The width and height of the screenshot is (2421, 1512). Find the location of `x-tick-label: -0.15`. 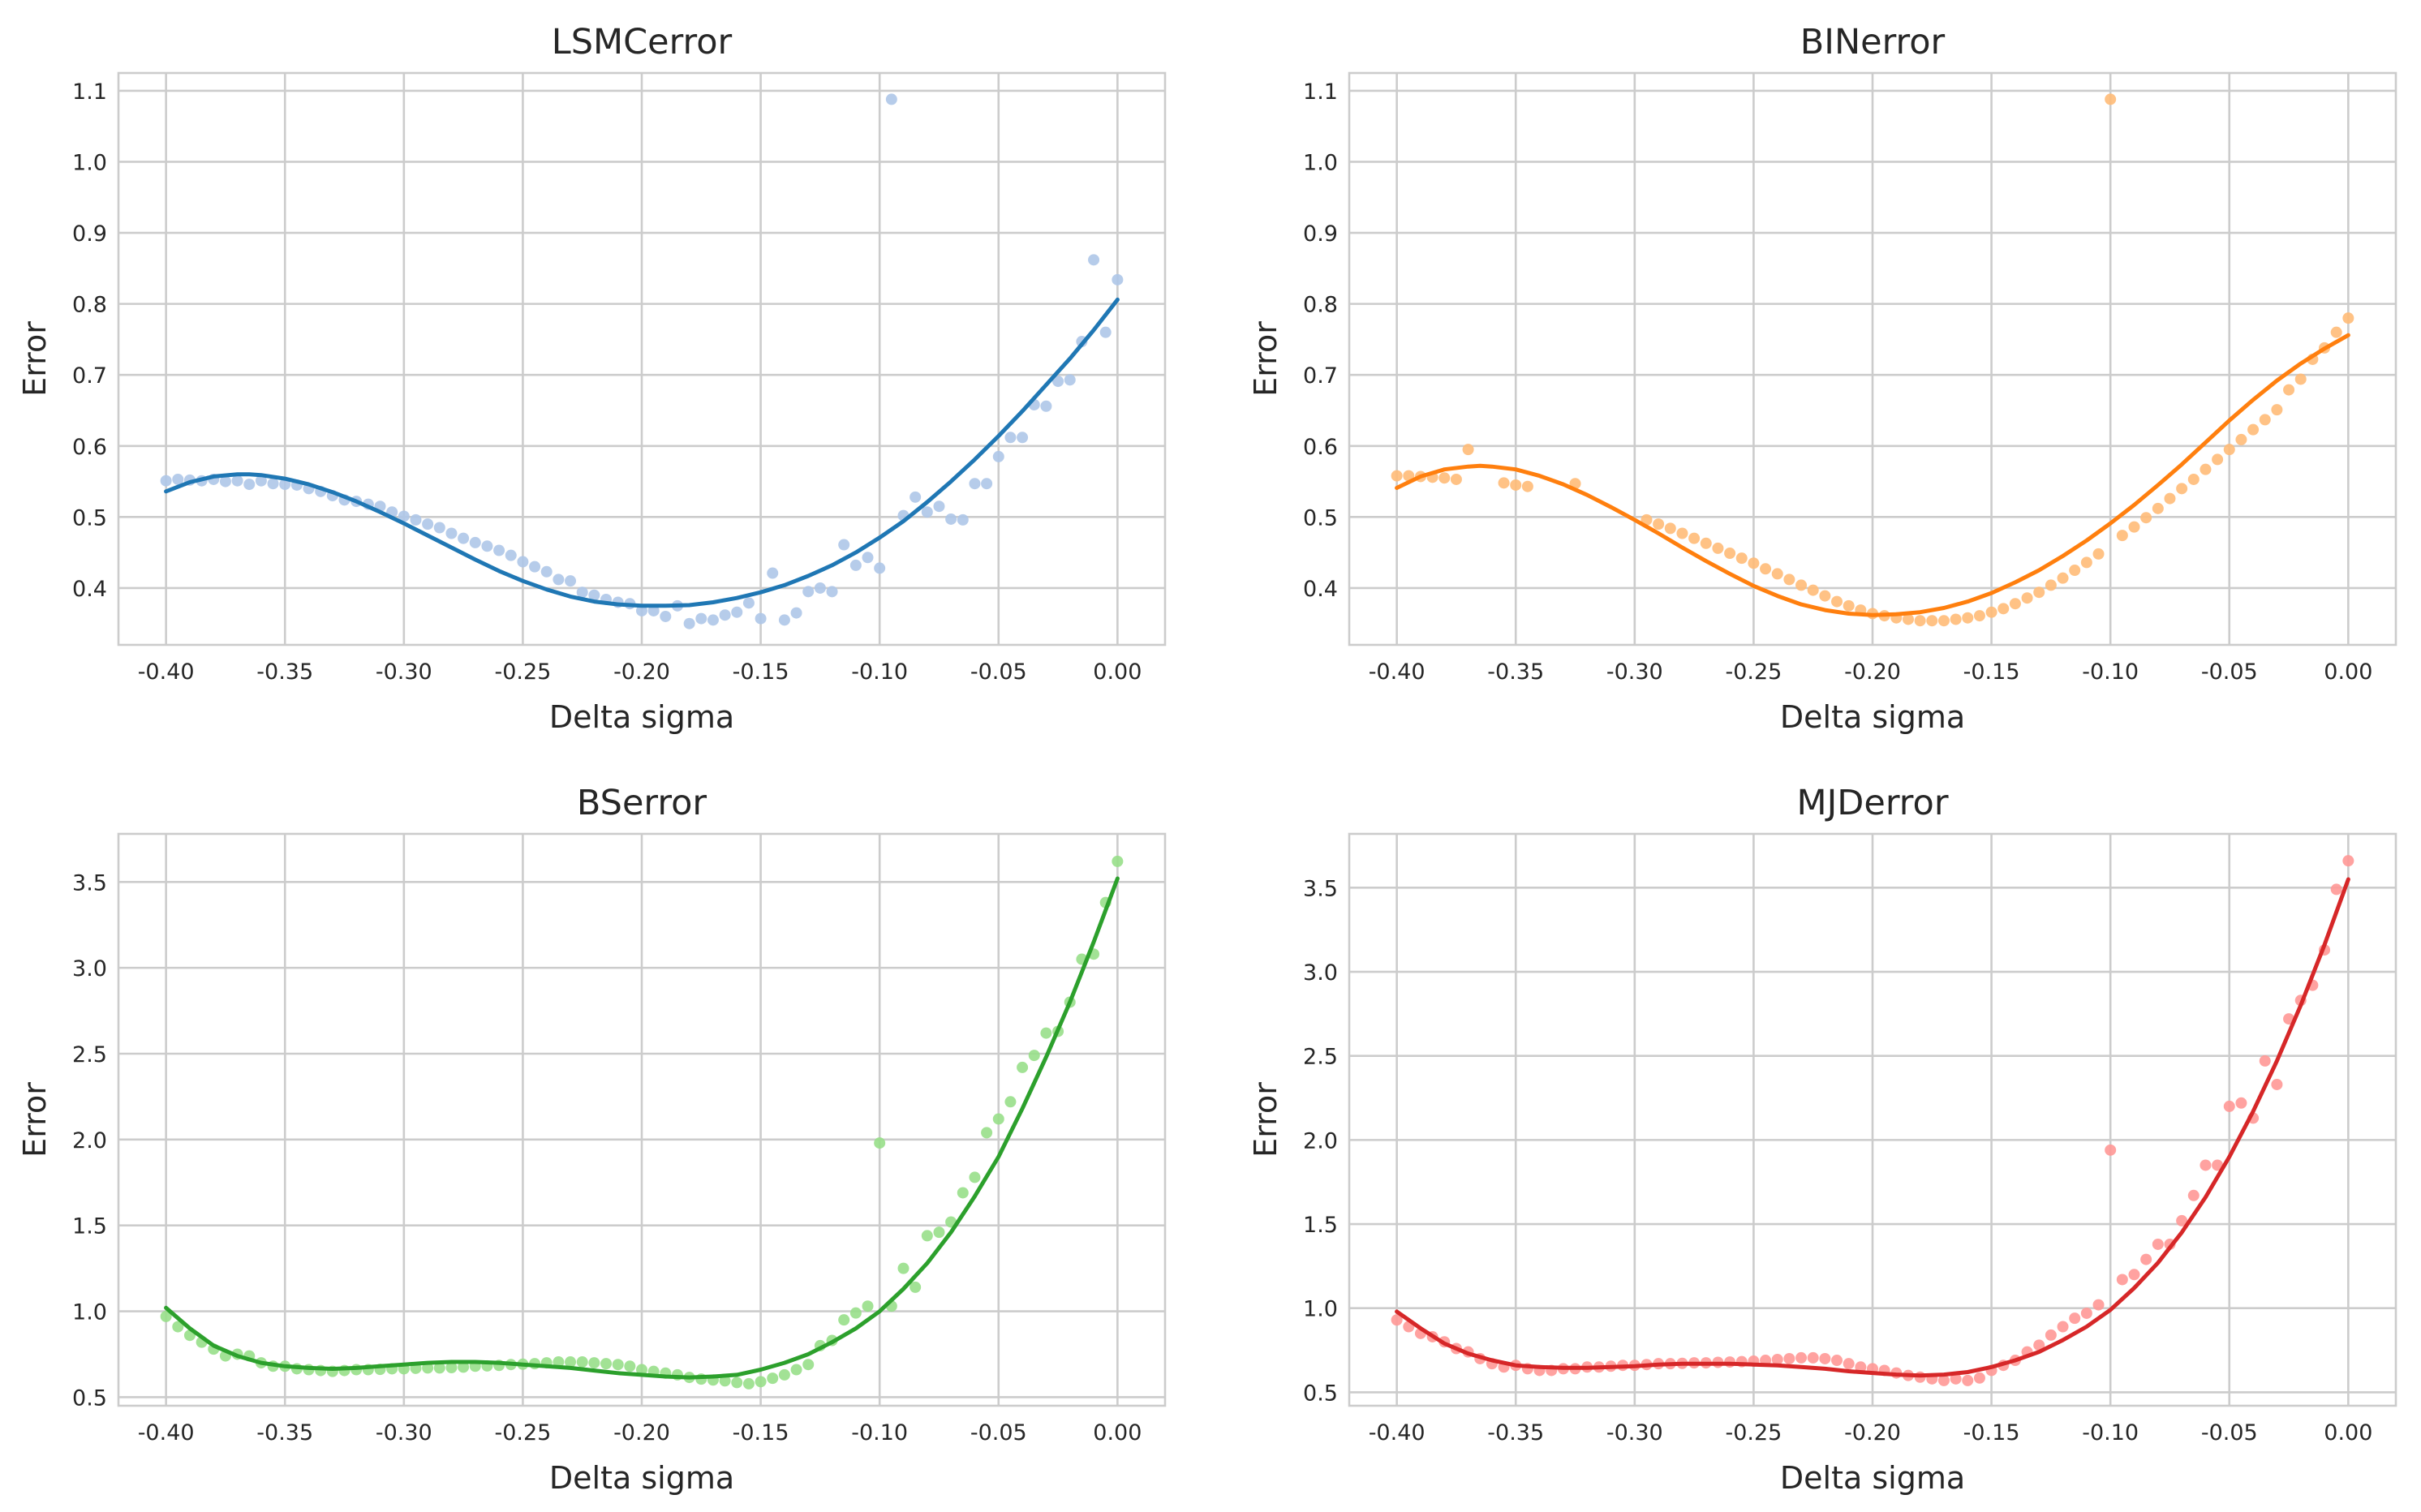

x-tick-label: -0.15 is located at coordinates (761, 672).